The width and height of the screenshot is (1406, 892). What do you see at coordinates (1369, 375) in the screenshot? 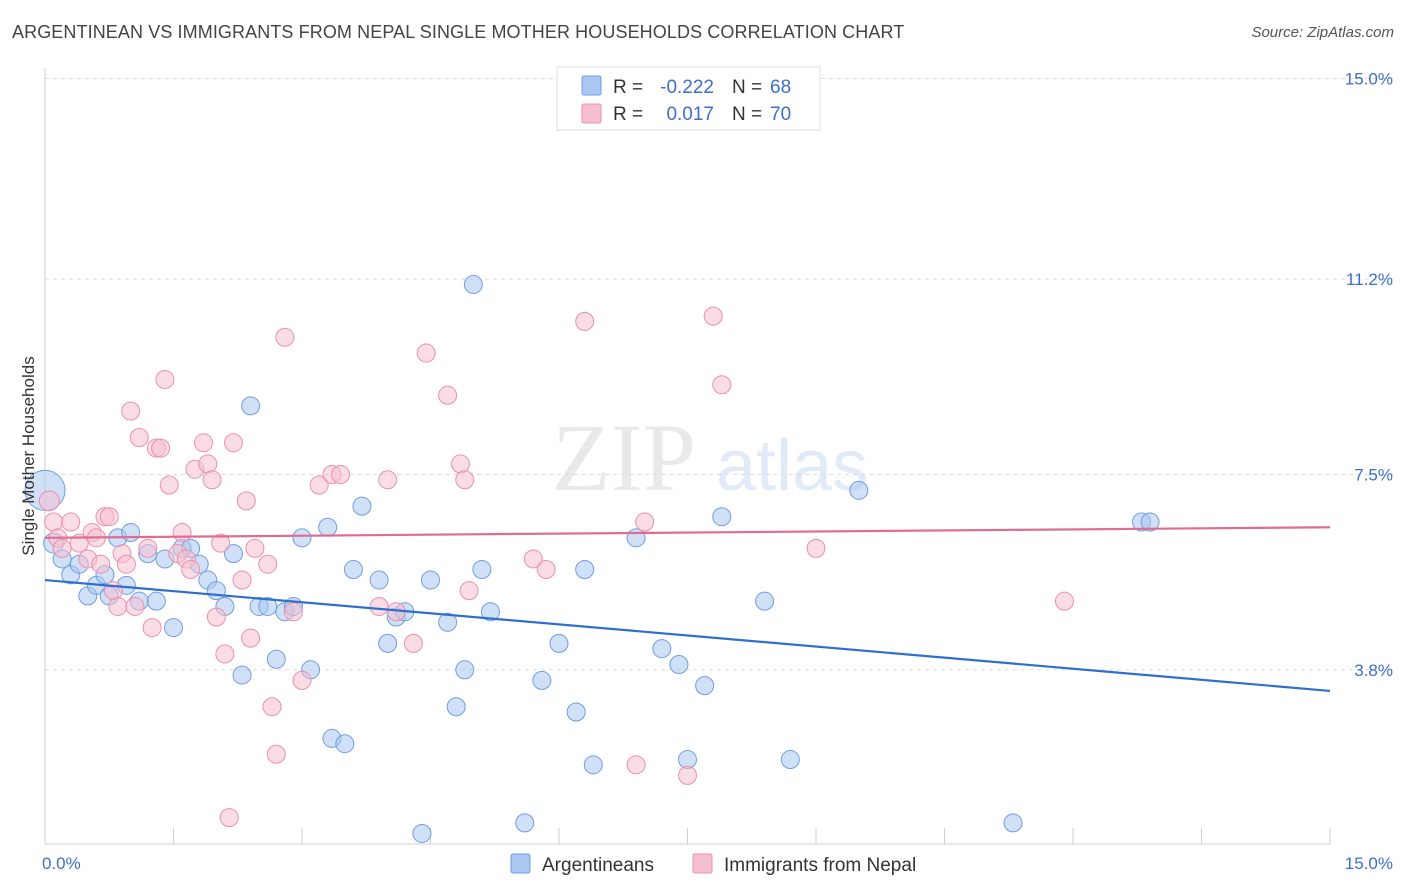
I see `y-tick-labels: 3.8% 7.5% 11.2% 15.0%` at bounding box center [1369, 375].